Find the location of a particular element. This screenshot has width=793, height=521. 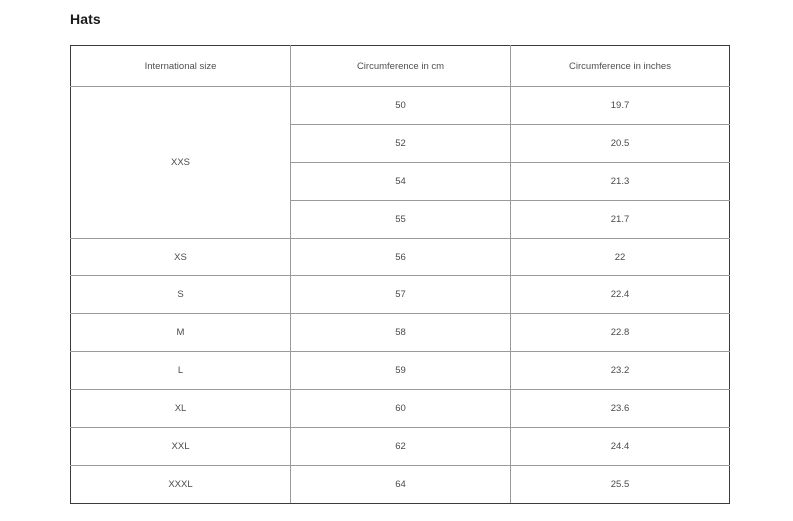

table-row: L 59 23.2 is located at coordinates (400, 371).